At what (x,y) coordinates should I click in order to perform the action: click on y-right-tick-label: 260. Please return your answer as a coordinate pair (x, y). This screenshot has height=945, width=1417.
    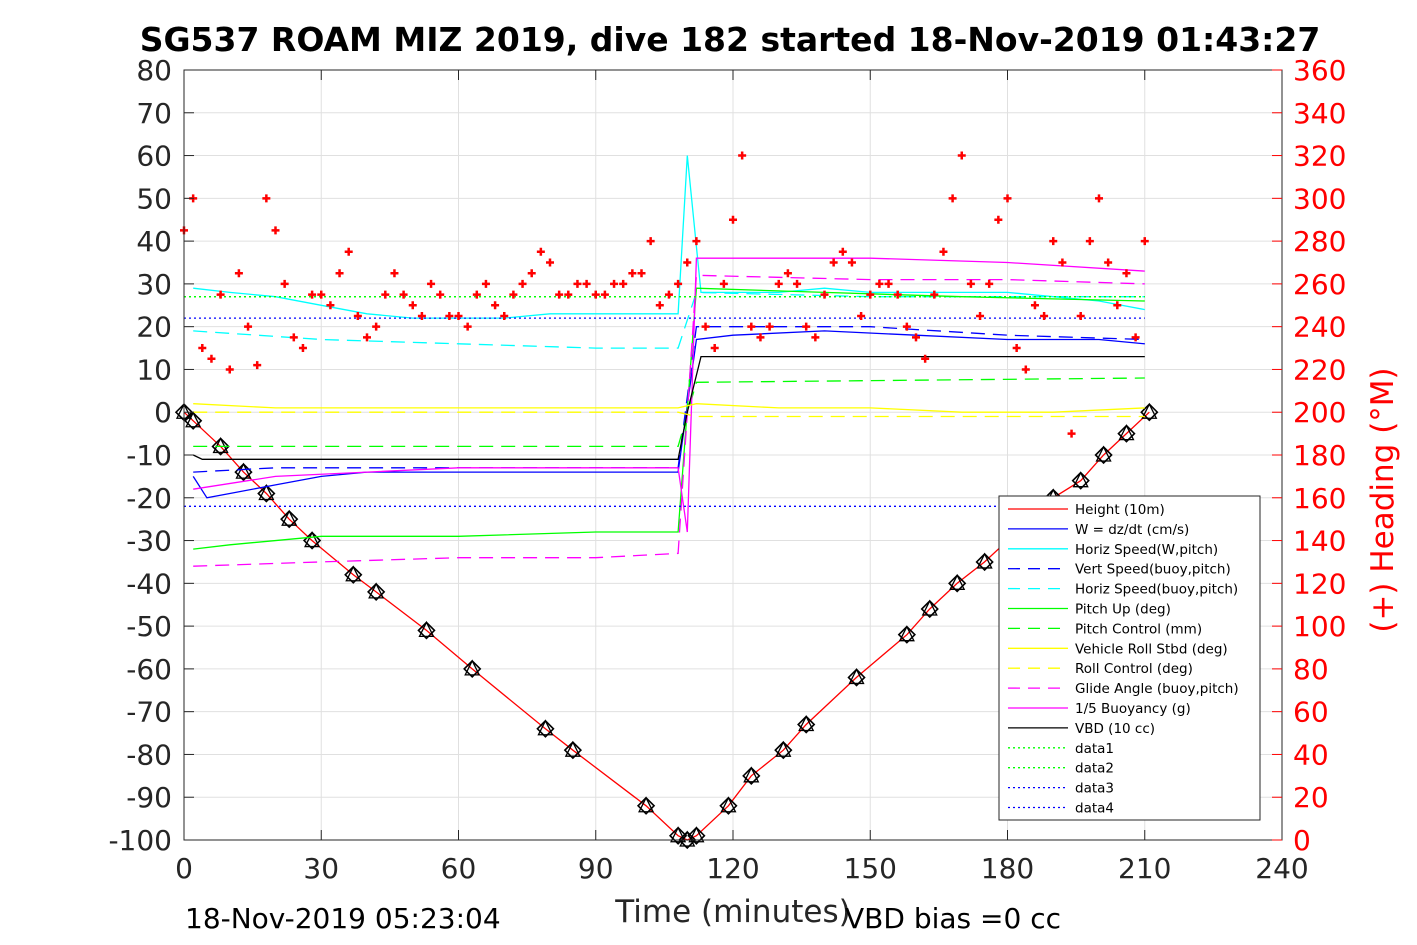
    Looking at the image, I should click on (1319, 284).